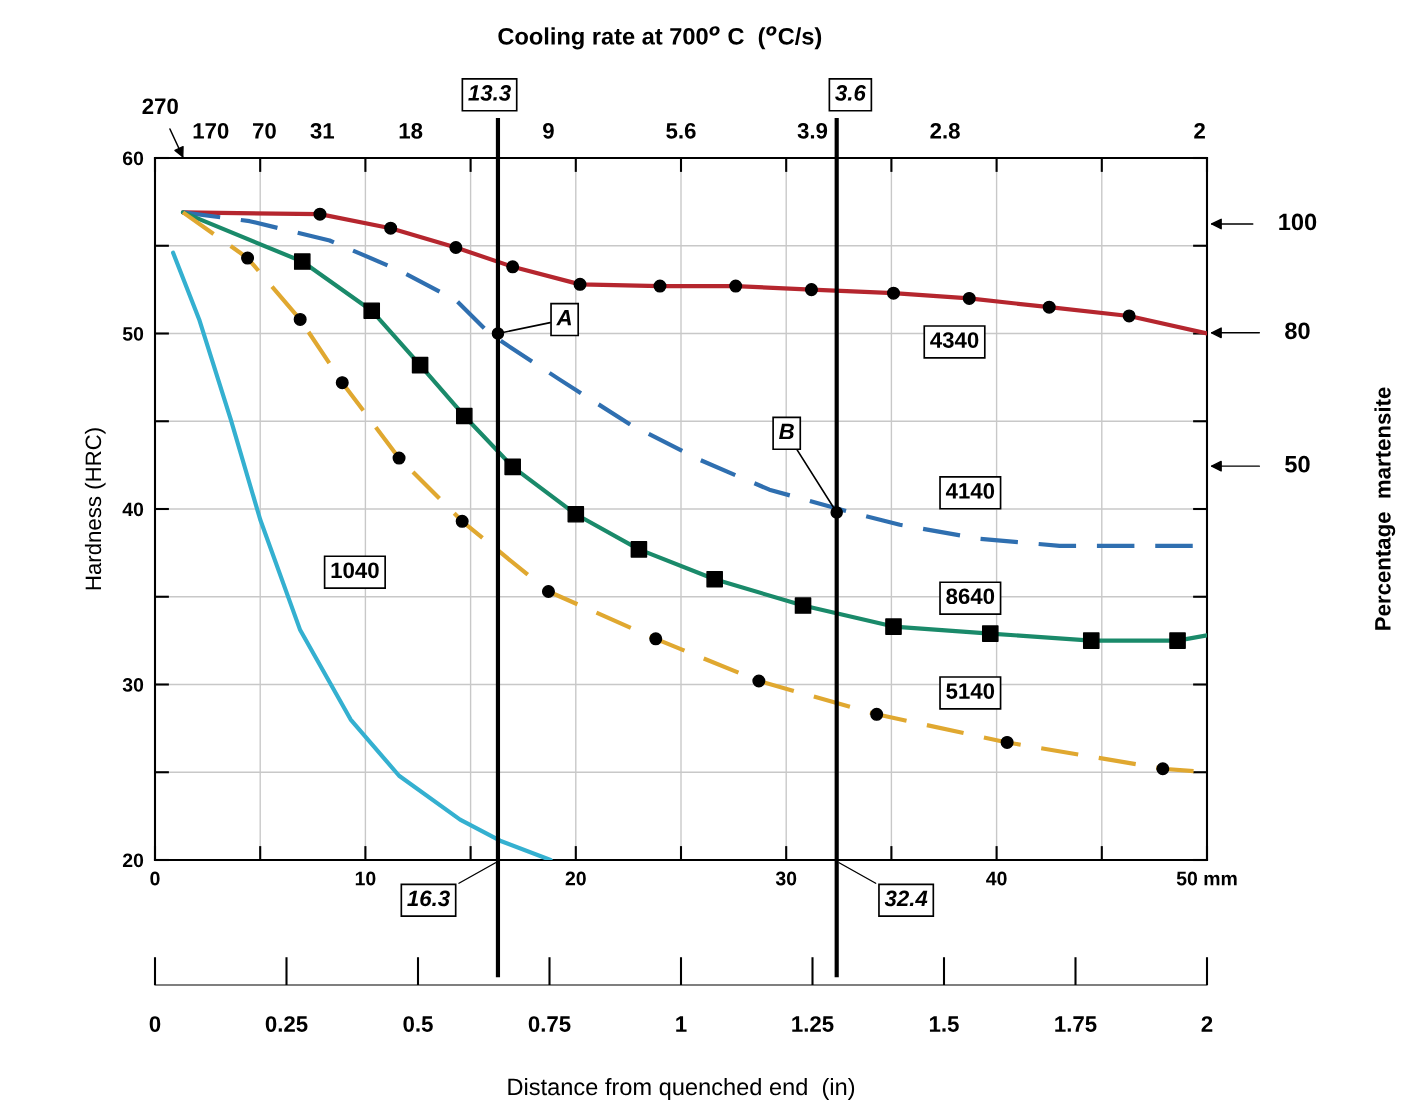 Image resolution: width=1408 pixels, height=1120 pixels. What do you see at coordinates (549, 1024) in the screenshot?
I see `x2-tick-label: 0.75` at bounding box center [549, 1024].